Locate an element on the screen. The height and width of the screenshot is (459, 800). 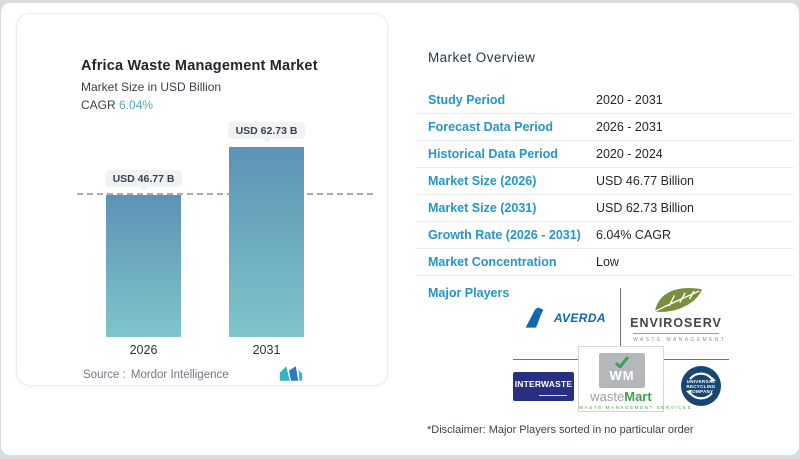
bar-value-label-2026: USD 46.77 B is located at coordinates (143, 180).